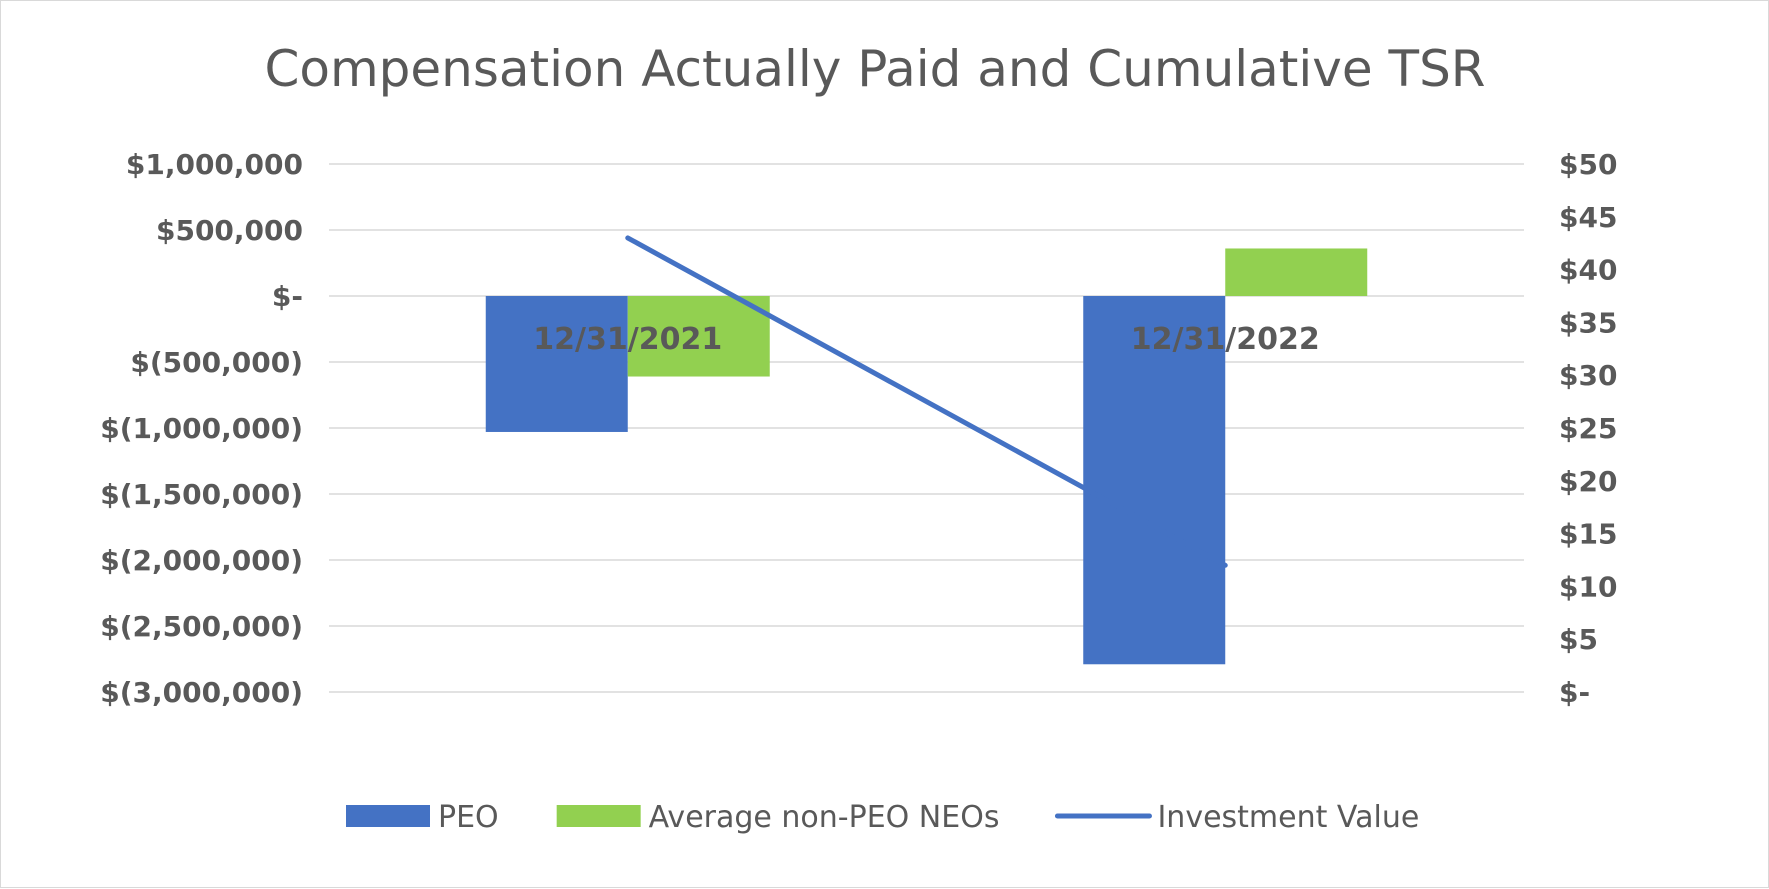 Image resolution: width=1769 pixels, height=889 pixels. I want to click on left-tick-label: $500,000, so click(229, 230).